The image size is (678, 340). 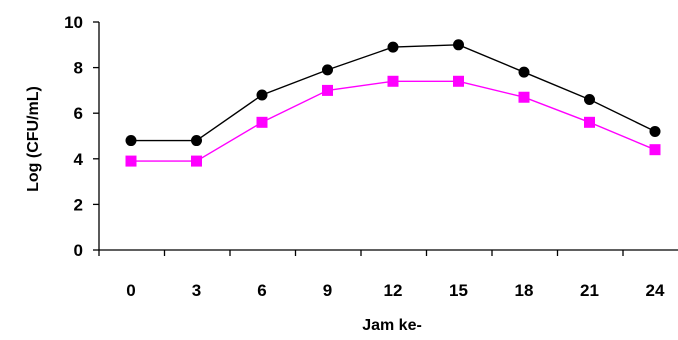 I want to click on y-tick-label: 8, so click(x=78, y=68).